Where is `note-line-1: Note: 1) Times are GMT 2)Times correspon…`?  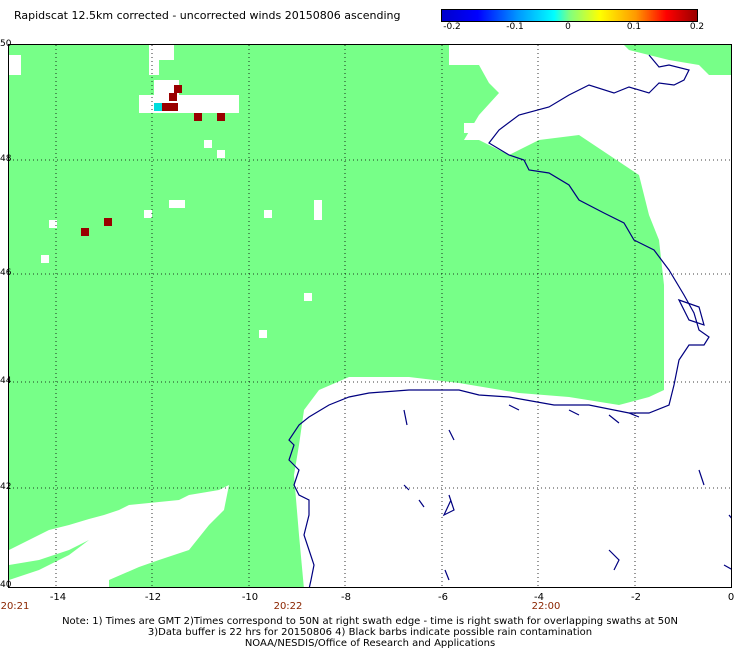 note-line-1: Note: 1) Times are GMT 2)Times correspon… is located at coordinates (370, 621).